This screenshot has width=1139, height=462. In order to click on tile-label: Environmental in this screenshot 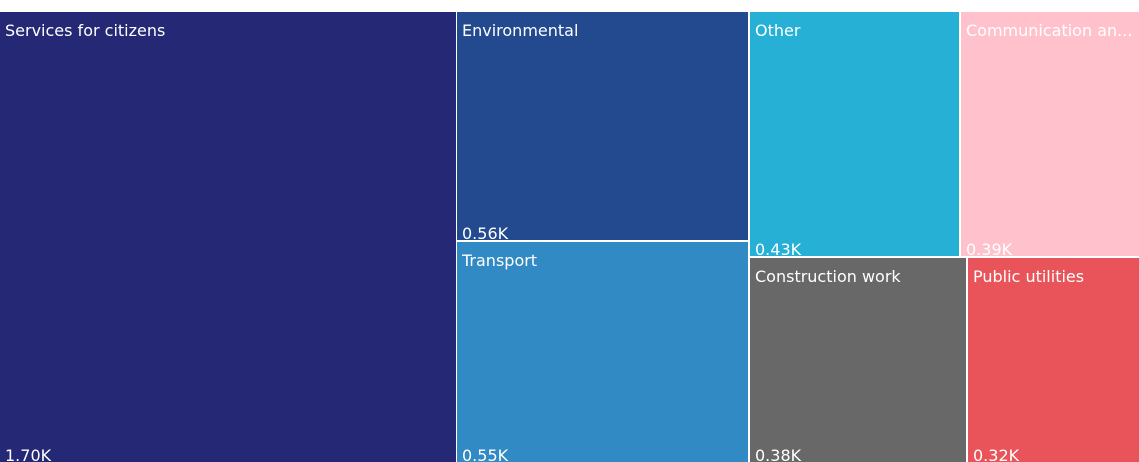, I will do `click(520, 30)`.